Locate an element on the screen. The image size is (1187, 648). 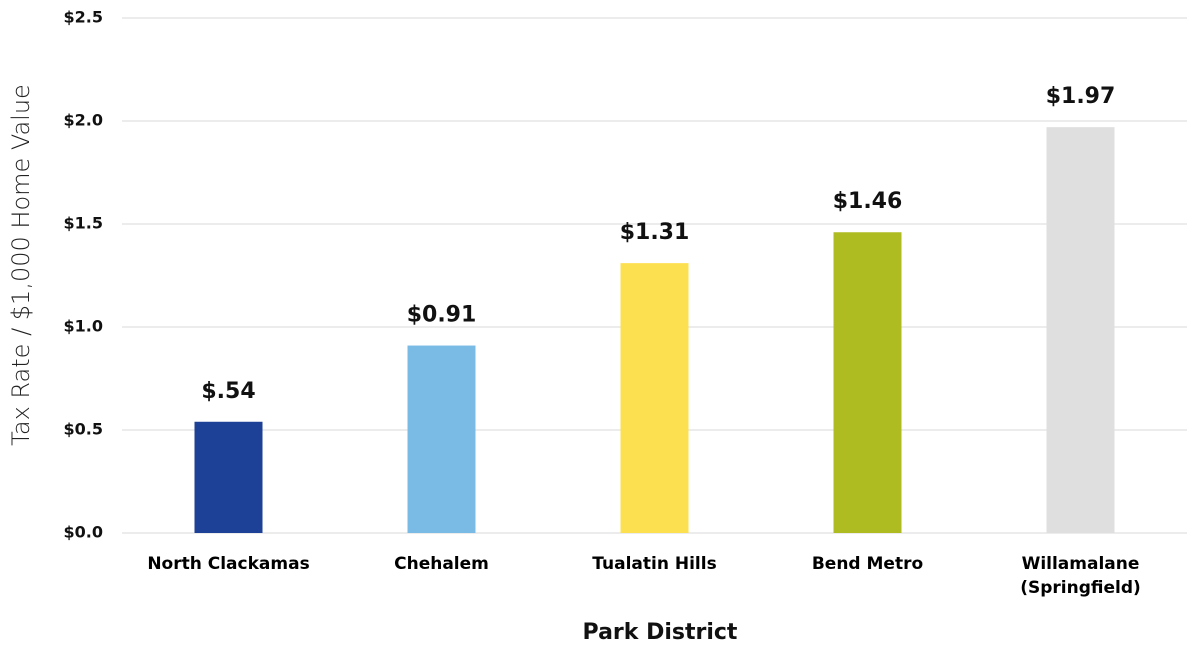
data-label: $0.91 is located at coordinates (442, 315).